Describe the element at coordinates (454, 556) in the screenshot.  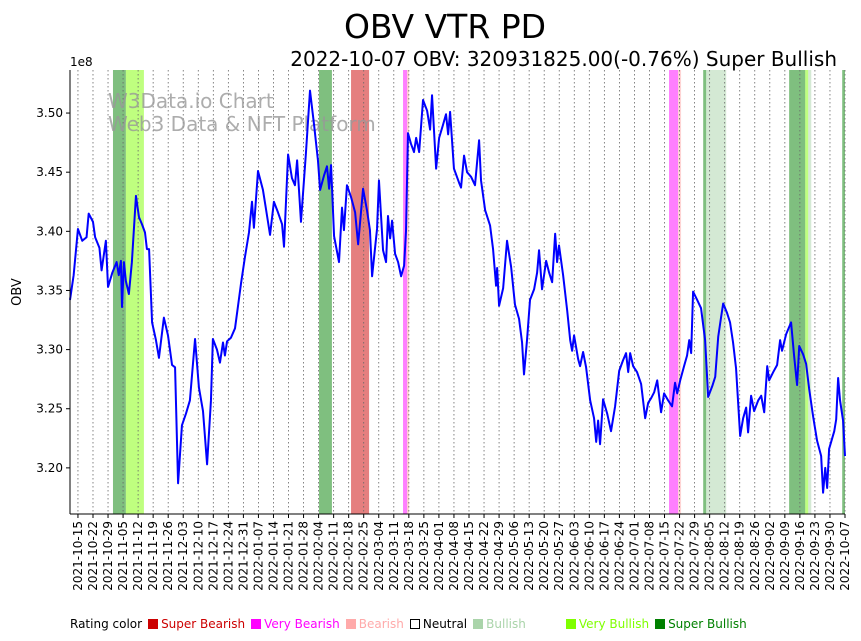
I see `x-tick-label: 2022-04-08` at that location.